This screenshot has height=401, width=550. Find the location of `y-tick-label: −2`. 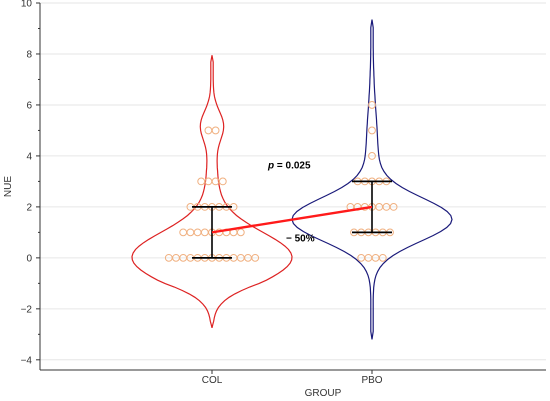

y-tick-label: −2 is located at coordinates (27, 309).